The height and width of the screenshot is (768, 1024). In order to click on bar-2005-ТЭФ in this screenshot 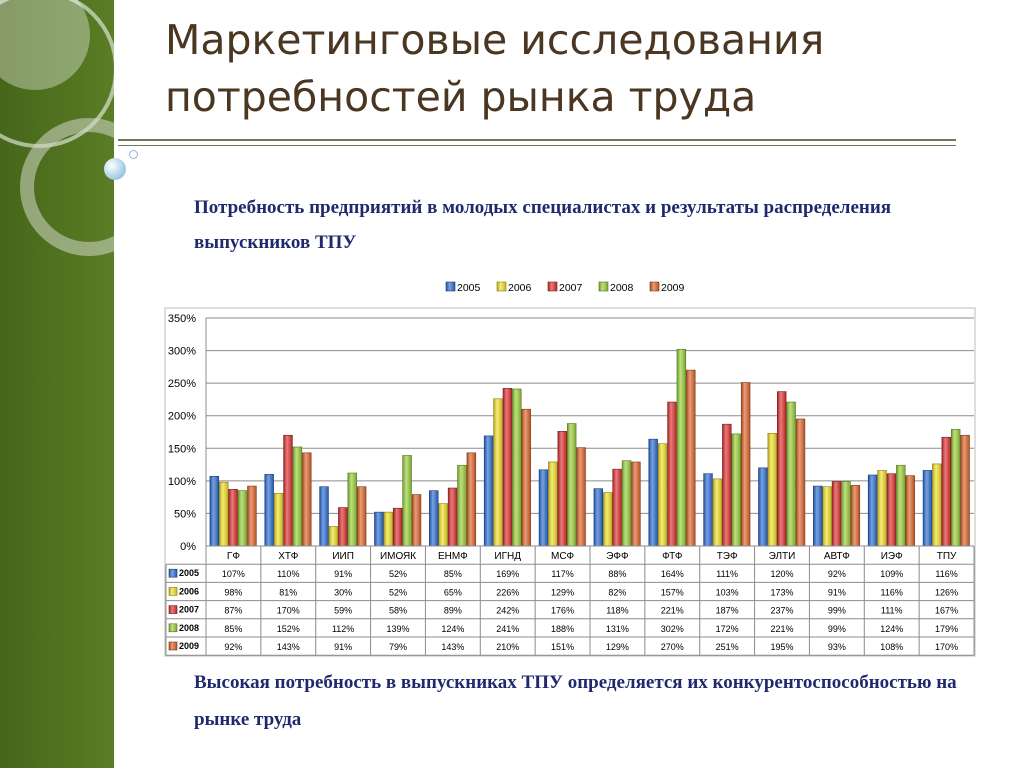, I will do `click(708, 510)`.